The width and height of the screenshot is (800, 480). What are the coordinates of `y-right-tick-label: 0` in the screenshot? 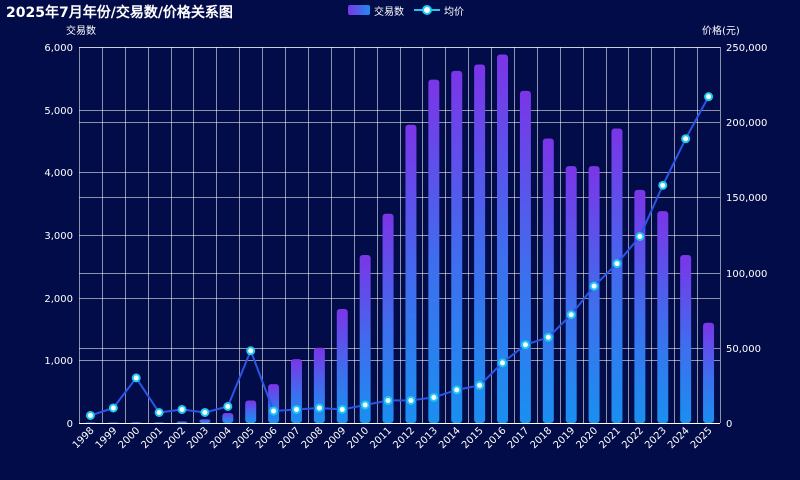 It's located at (729, 424).